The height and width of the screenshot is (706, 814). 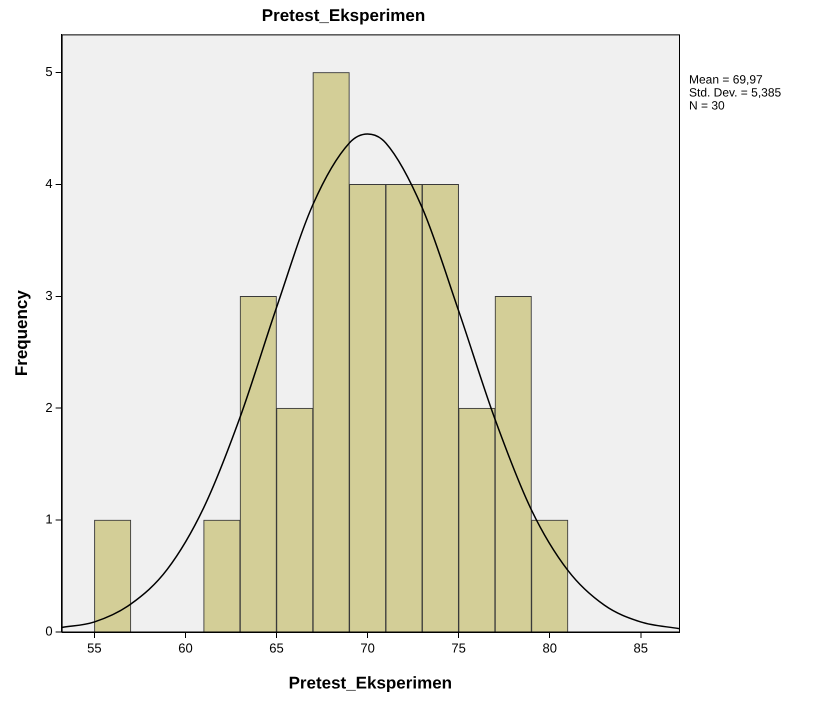 What do you see at coordinates (344, 15) in the screenshot?
I see `chart-title: Pretest_Eksperimen` at bounding box center [344, 15].